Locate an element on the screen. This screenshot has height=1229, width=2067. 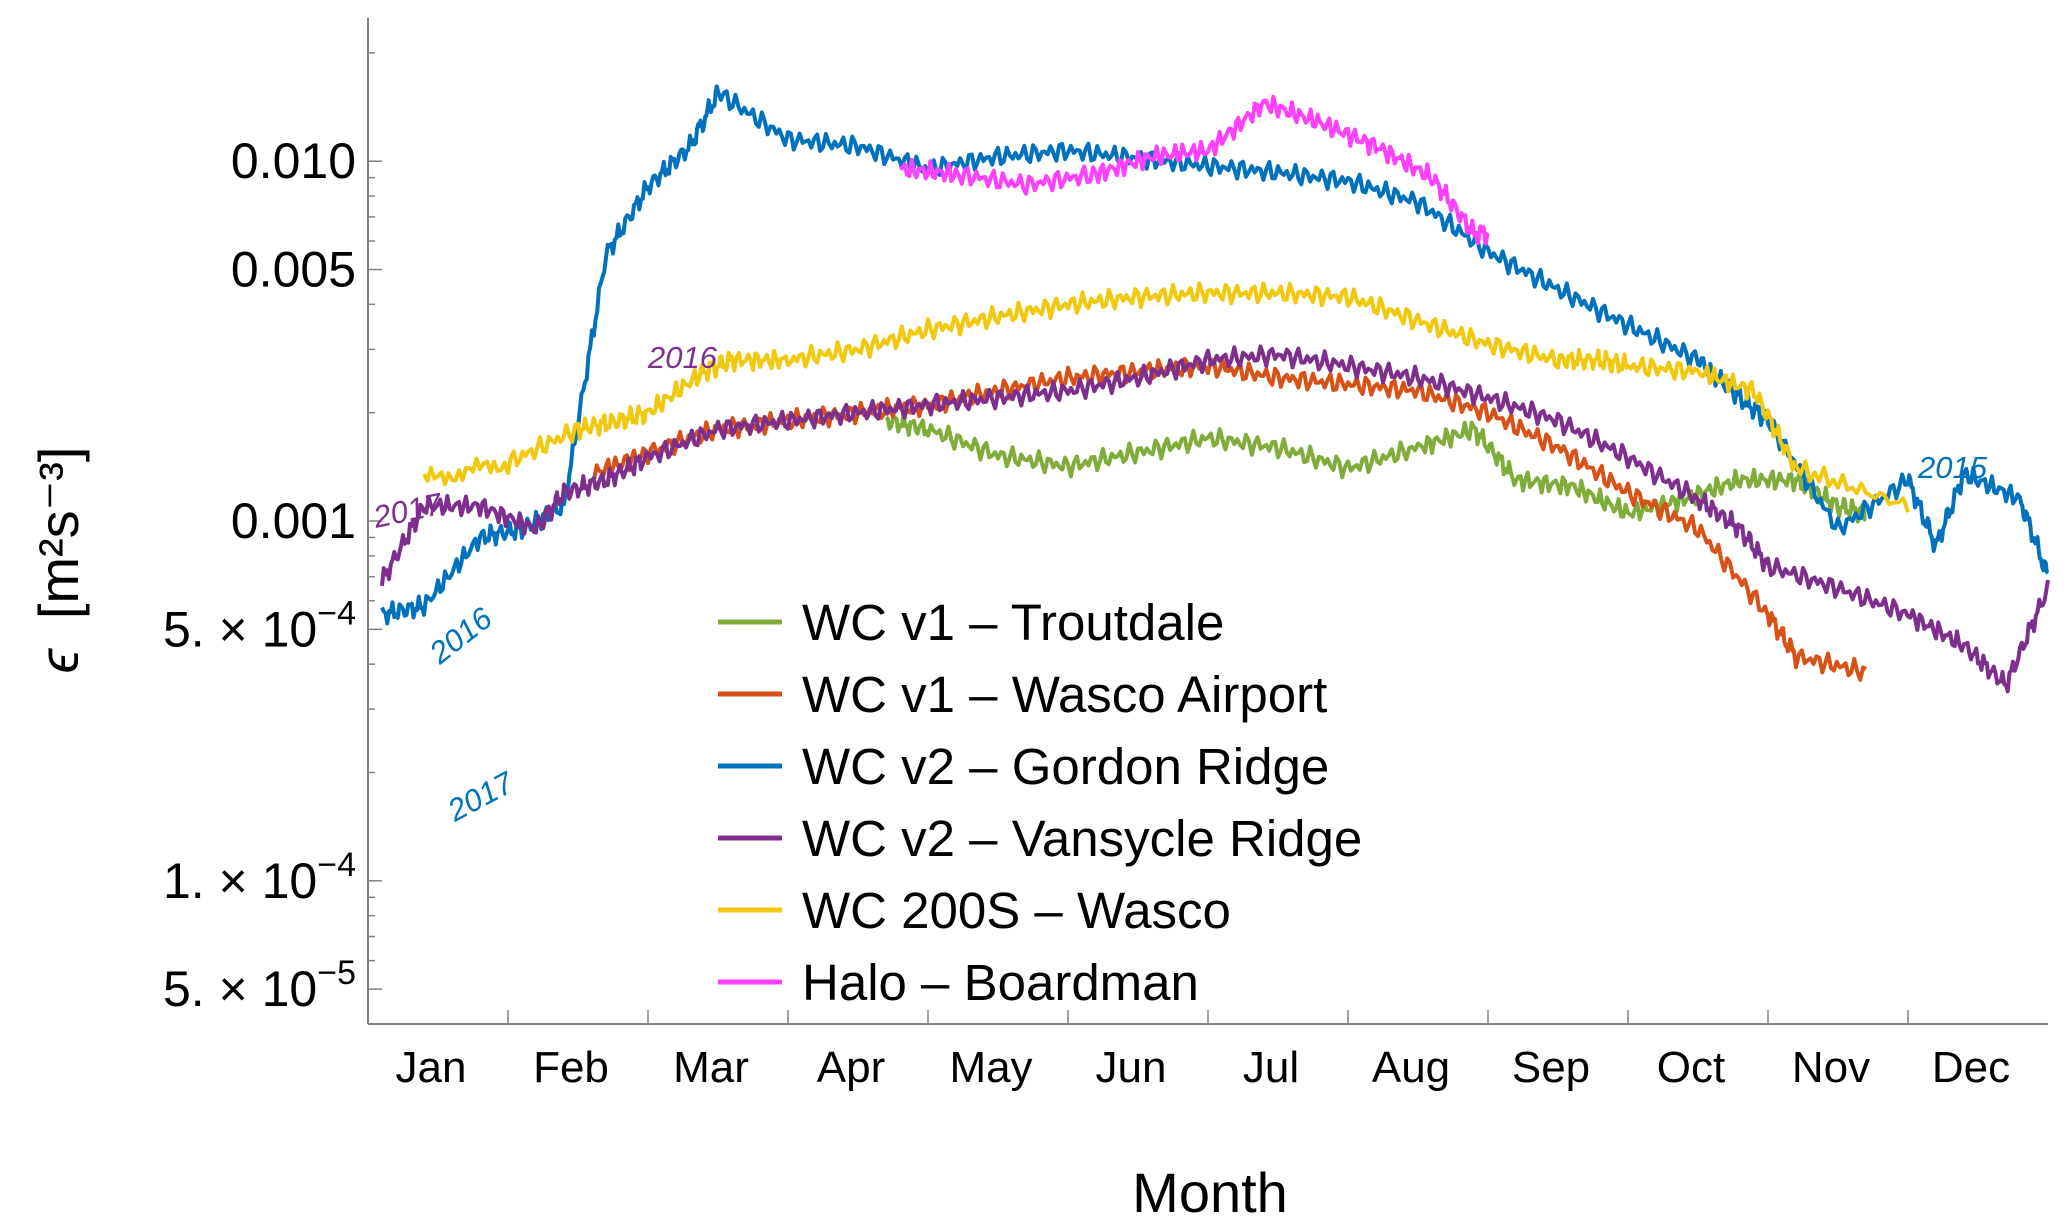
x-axis-ticks is located at coordinates (1208, 1017).